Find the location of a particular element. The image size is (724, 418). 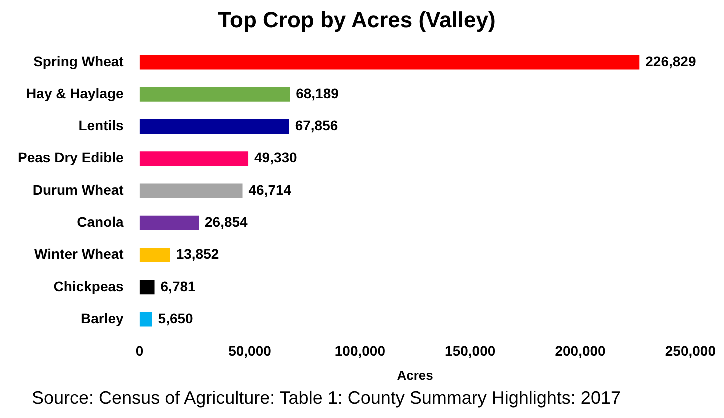

y-tick-label: Lentils is located at coordinates (101, 126).